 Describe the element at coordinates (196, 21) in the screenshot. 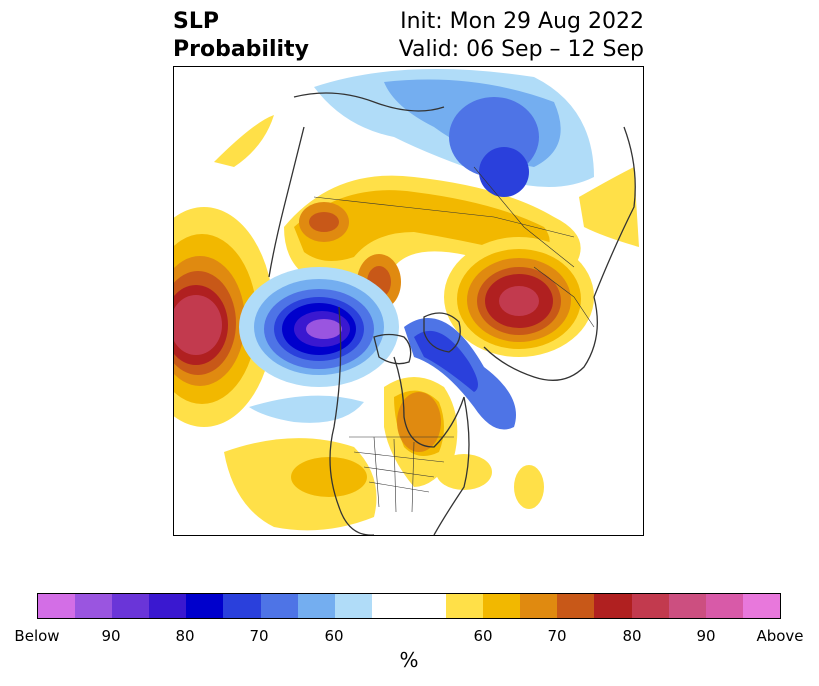

I see `title-line-1: SLP` at that location.